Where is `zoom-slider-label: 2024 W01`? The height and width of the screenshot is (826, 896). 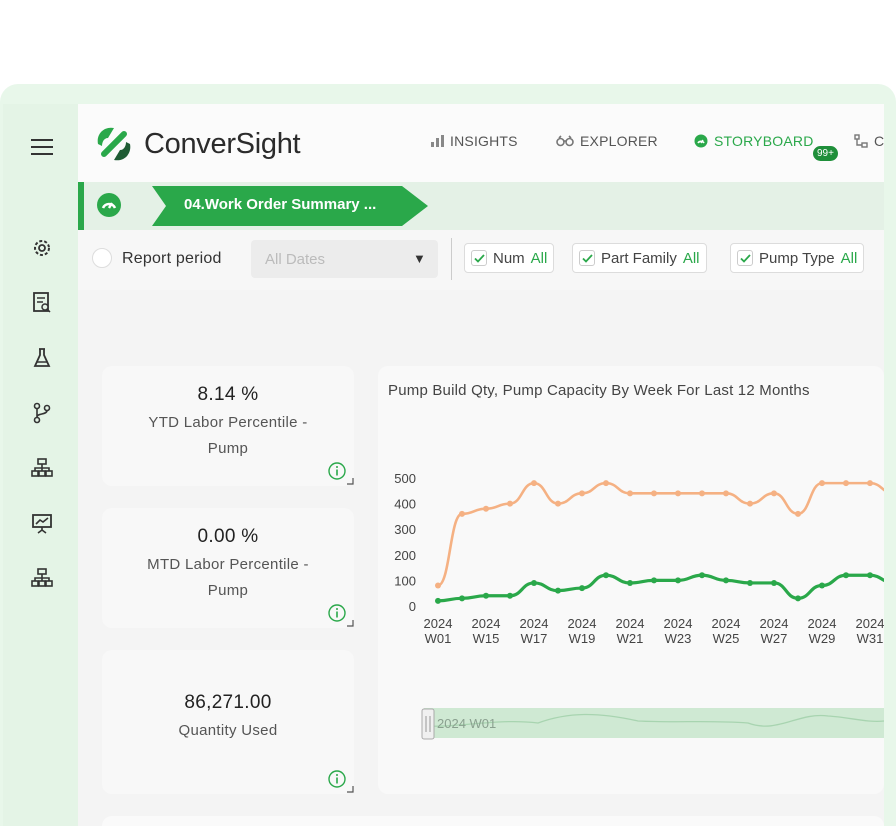 zoom-slider-label: 2024 W01 is located at coordinates (466, 723).